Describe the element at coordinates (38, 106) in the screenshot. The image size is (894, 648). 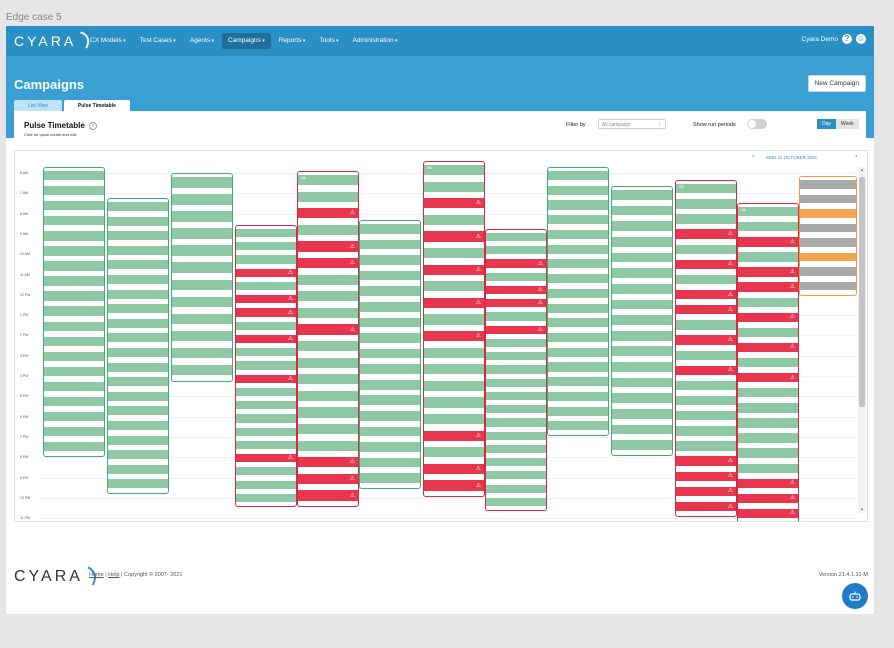
I see `tab-list-view: List View` at that location.